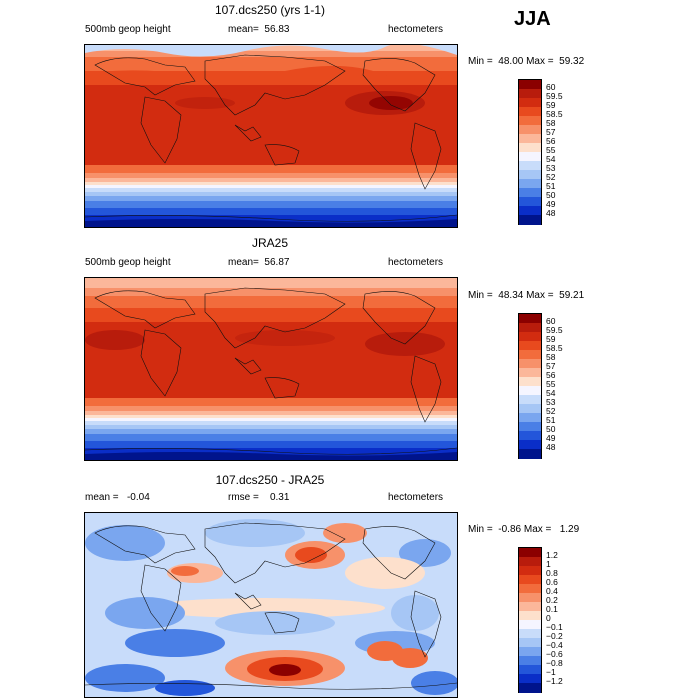 Image resolution: width=700 pixels, height=700 pixels. I want to click on colorbar-label: 1, so click(548, 564).